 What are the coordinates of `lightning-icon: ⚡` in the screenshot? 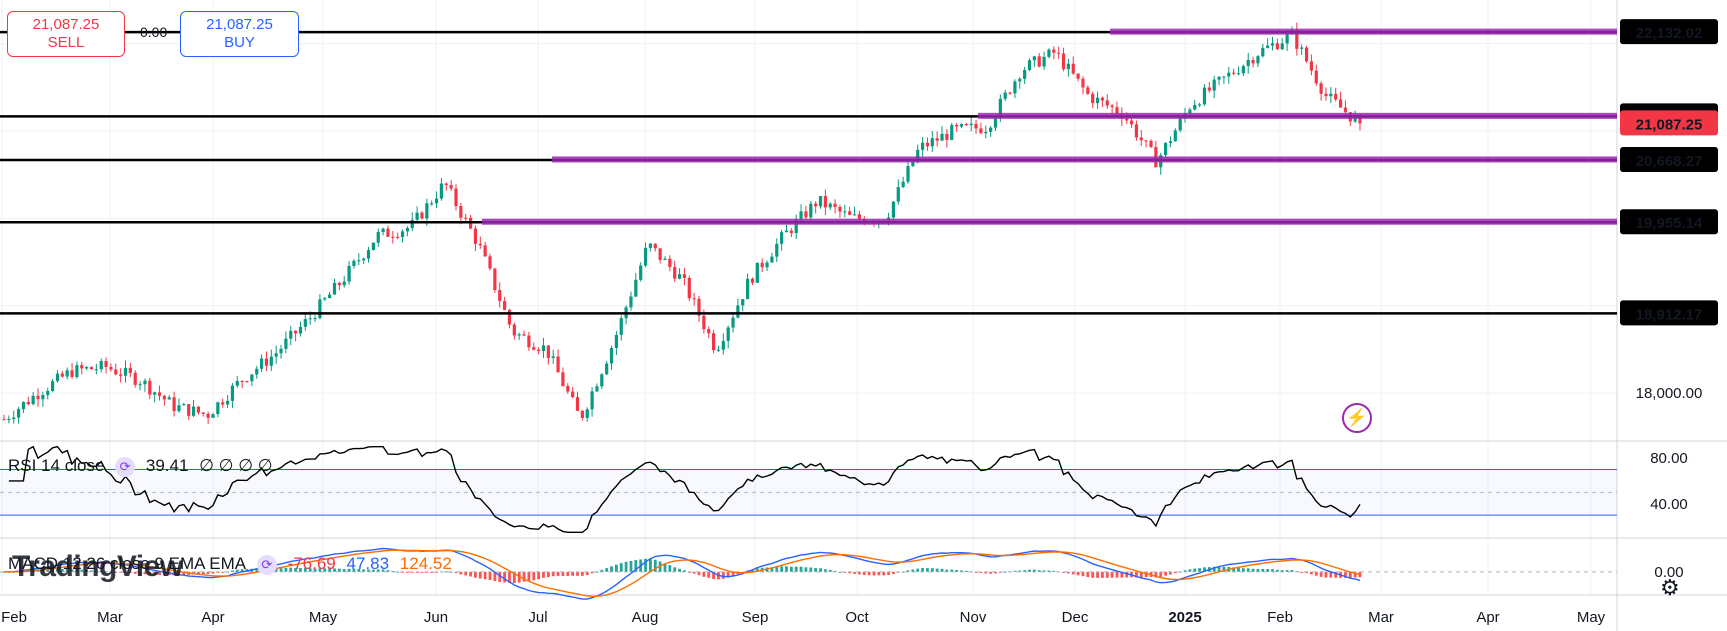 It's located at (1357, 418).